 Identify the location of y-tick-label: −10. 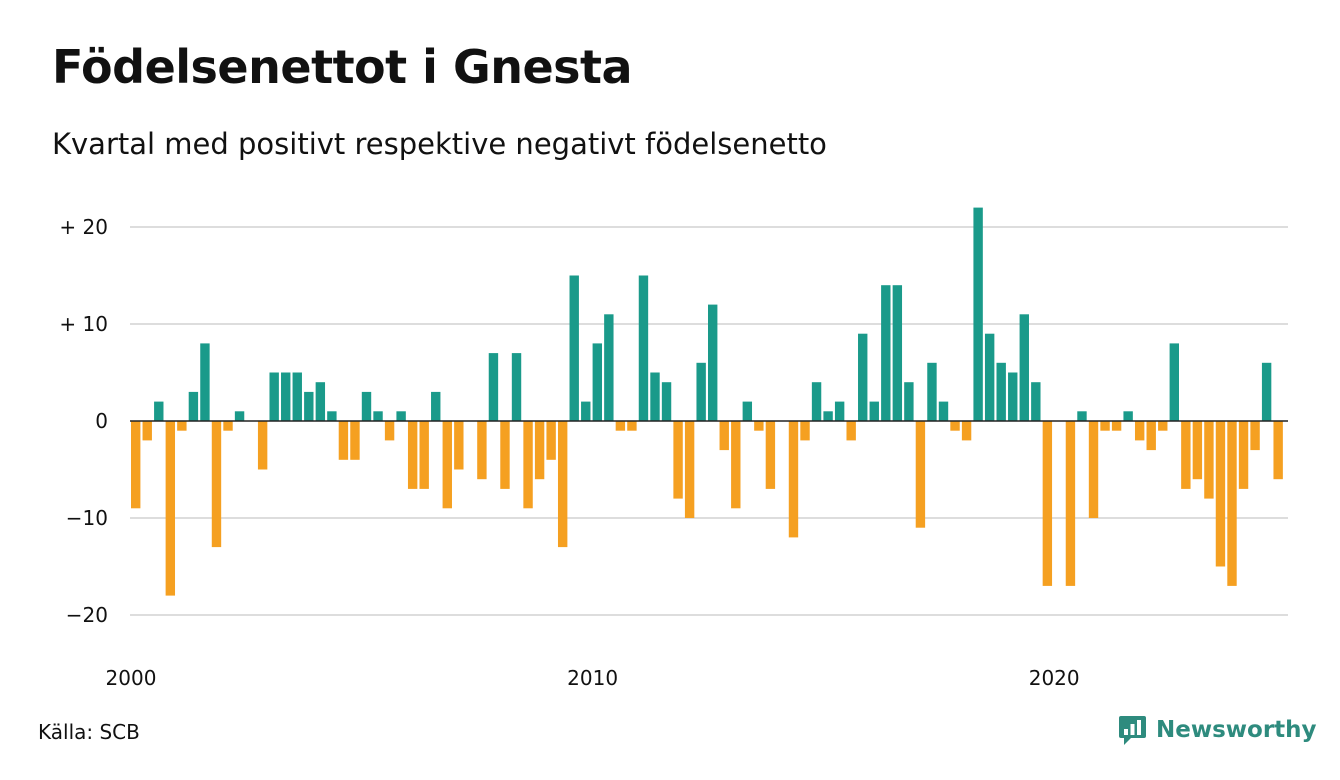
(87, 518).